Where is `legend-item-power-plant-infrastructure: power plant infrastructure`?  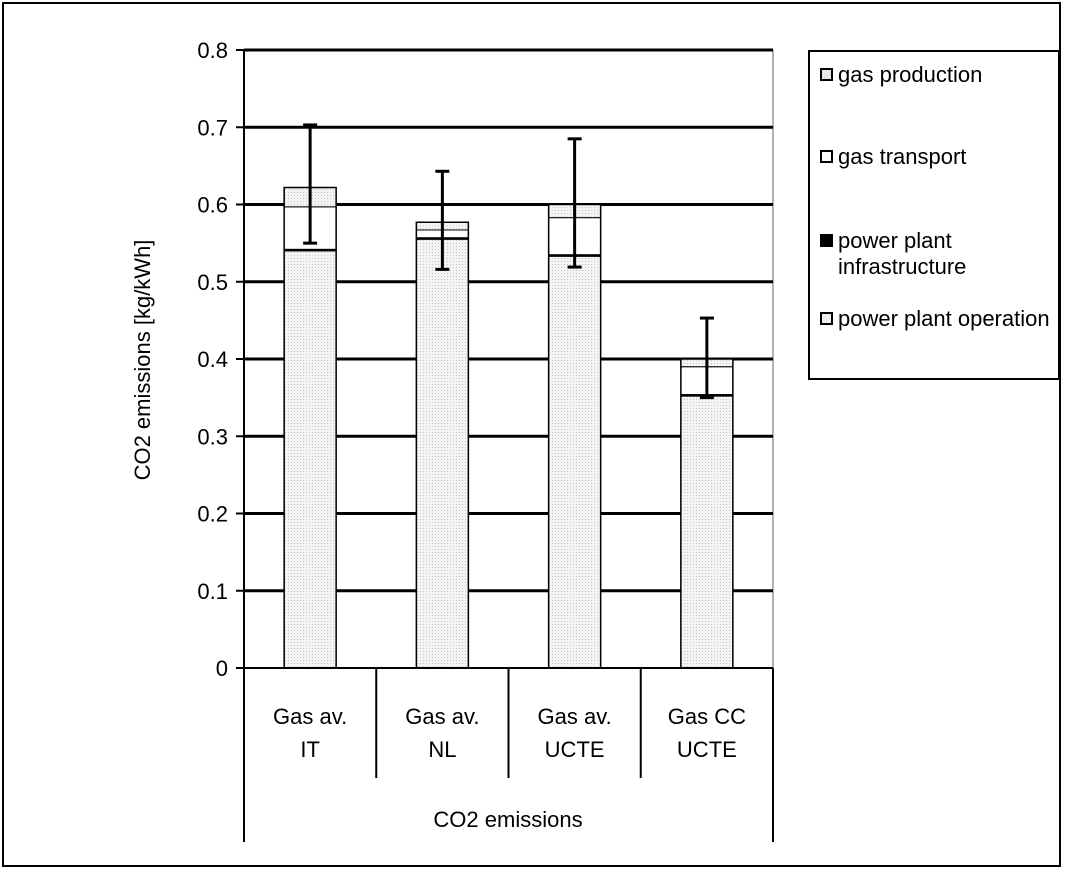
legend-item-power-plant-infrastructure: power plant infrastructure is located at coordinates (939, 254).